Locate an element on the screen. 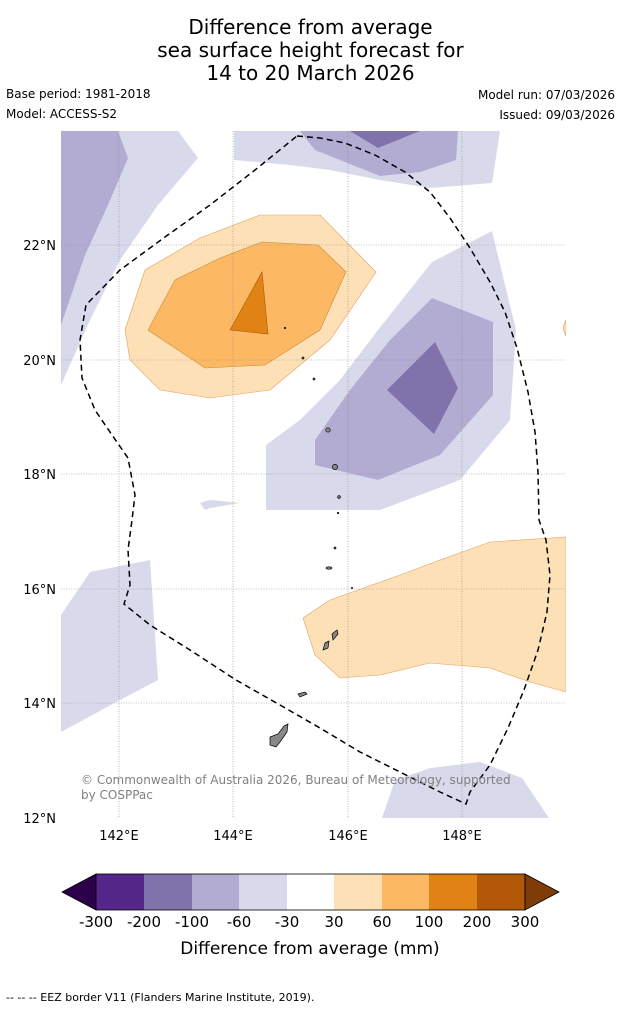  island-asuncion is located at coordinates (314, 379).